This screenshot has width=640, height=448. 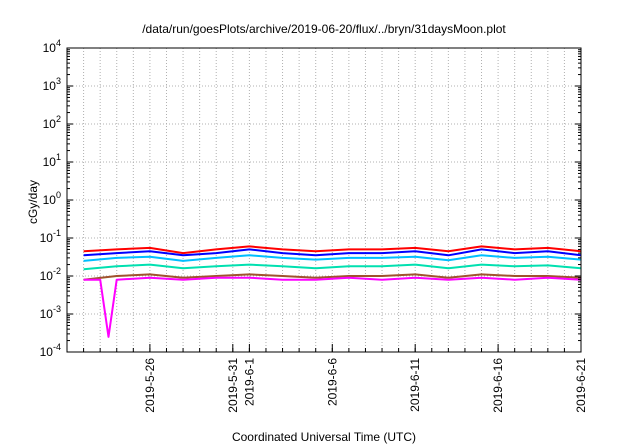 I want to click on x-tick-label: 2019-6-11, so click(x=415, y=385).